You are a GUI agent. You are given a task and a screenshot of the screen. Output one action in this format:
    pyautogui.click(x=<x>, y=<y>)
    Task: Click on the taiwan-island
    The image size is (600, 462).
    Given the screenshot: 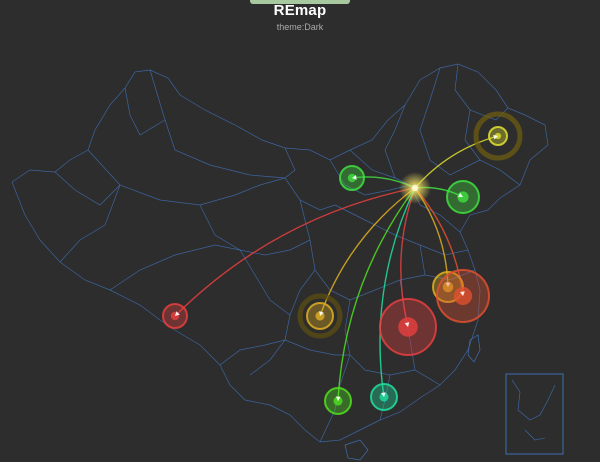 What is the action you would take?
    pyautogui.click(x=474, y=348)
    